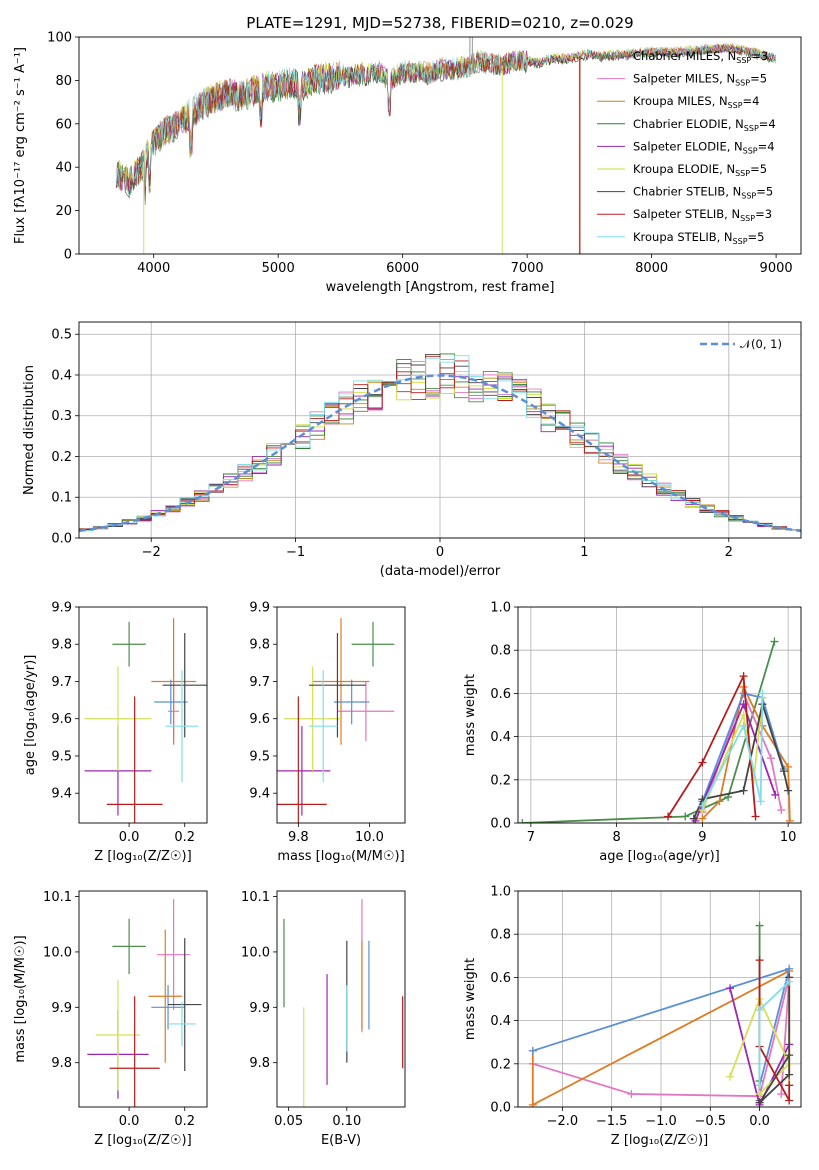  Describe the element at coordinates (500, 892) in the screenshot. I see `y-tick-label: 1.0` at that location.